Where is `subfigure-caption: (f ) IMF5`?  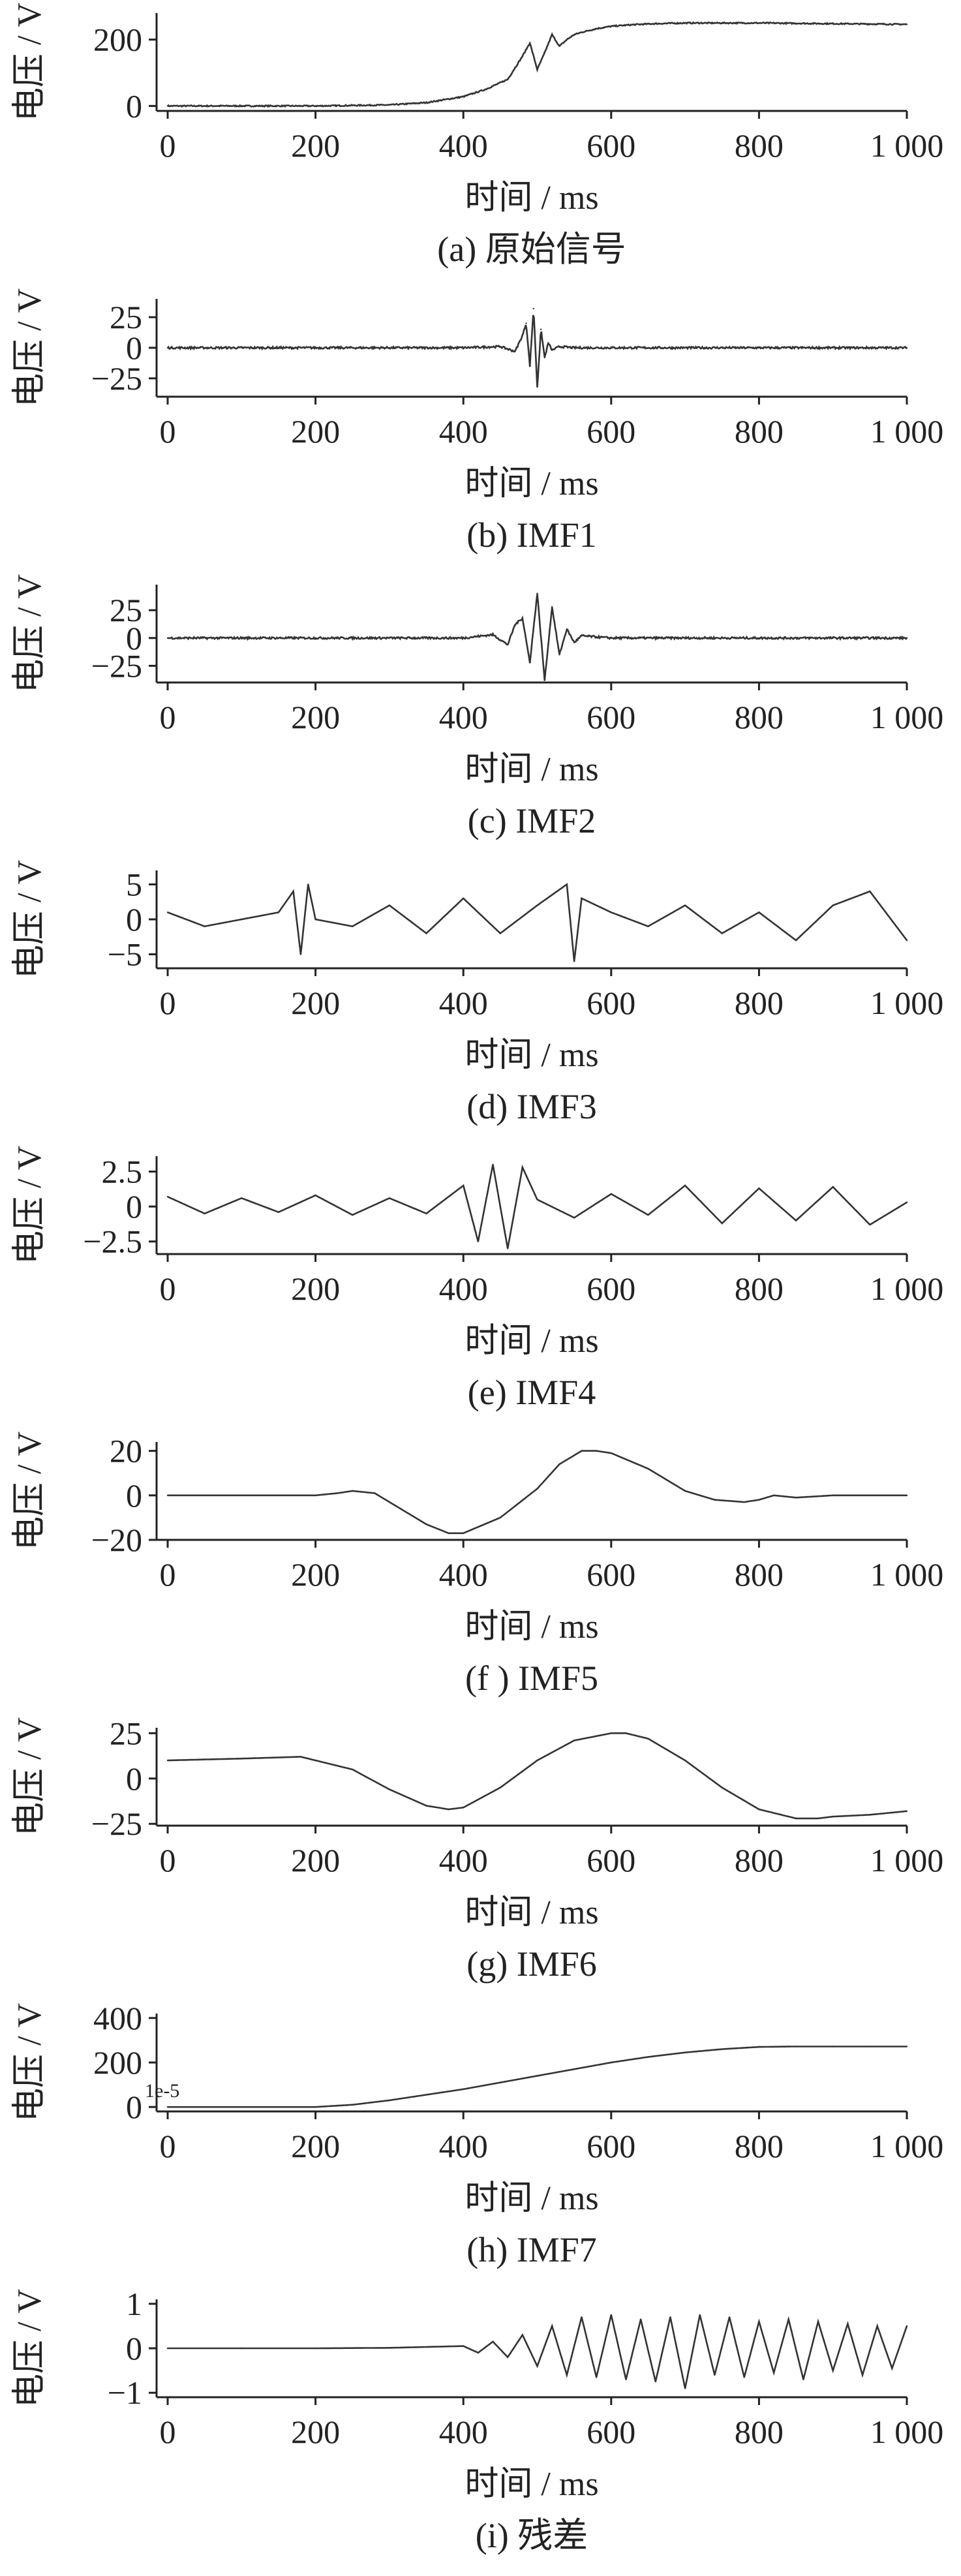 subfigure-caption: (f ) IMF5 is located at coordinates (531, 1679).